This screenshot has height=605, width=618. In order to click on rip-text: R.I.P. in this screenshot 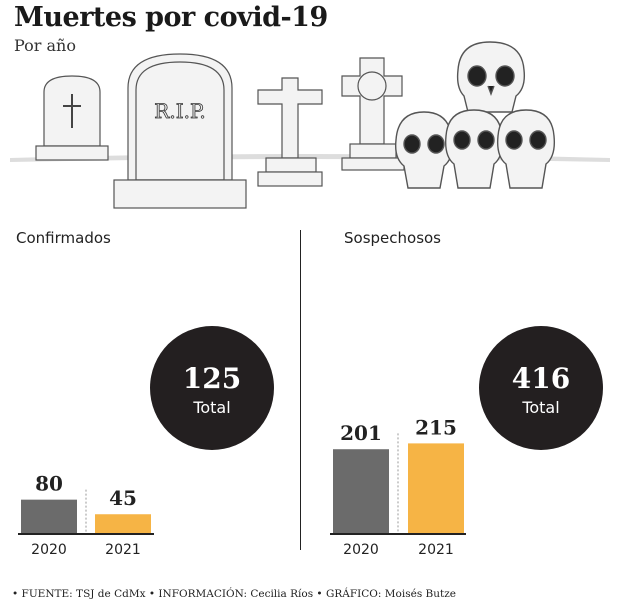, I will do `click(179, 111)`.